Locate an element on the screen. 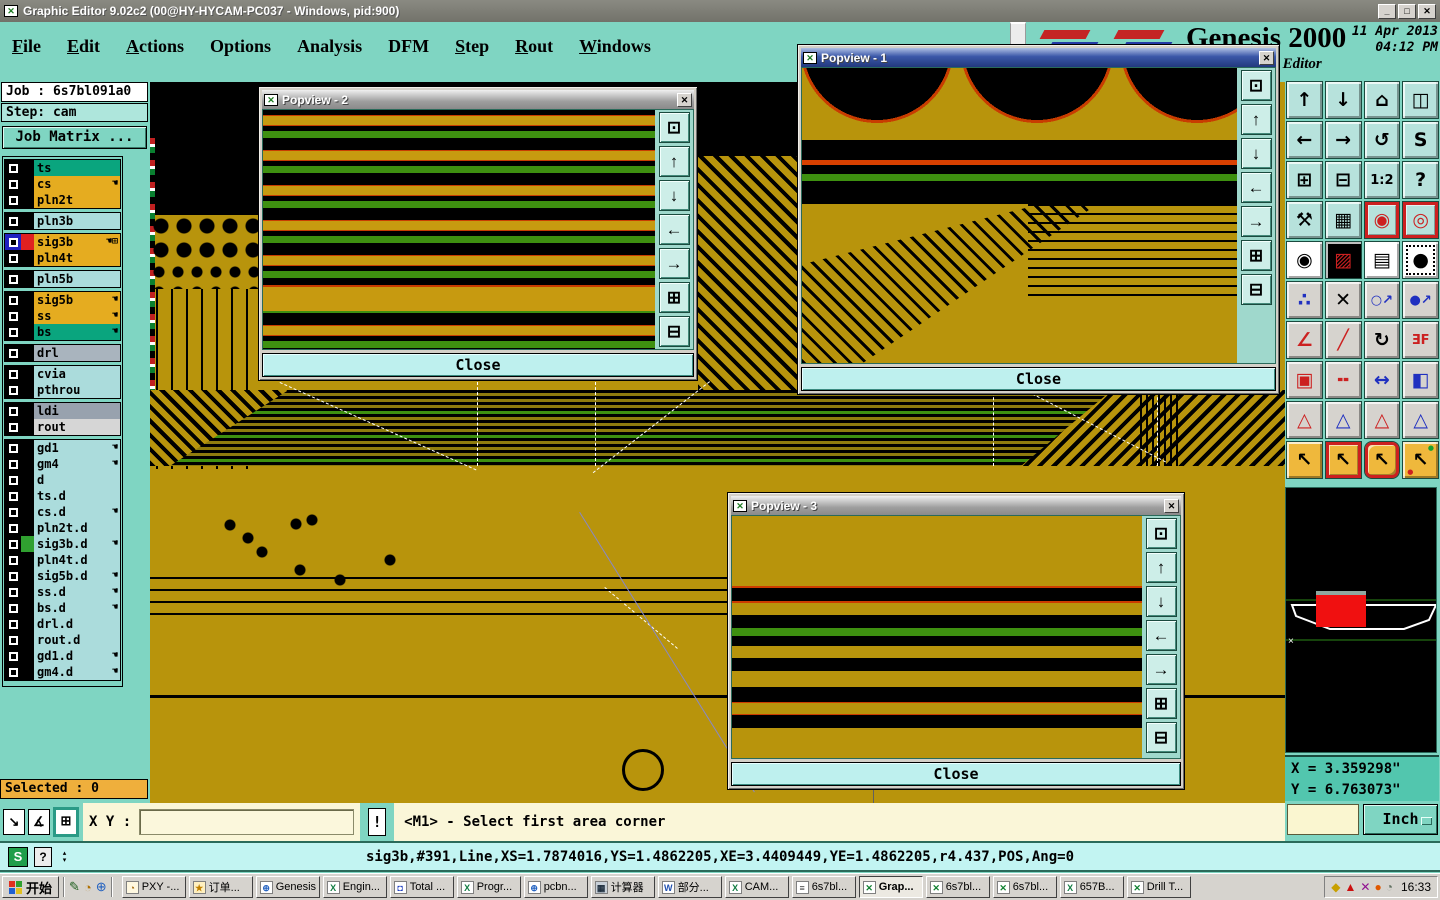 Image resolution: width=1440 pixels, height=900 pixels. close-icon: ✕ is located at coordinates (684, 99).